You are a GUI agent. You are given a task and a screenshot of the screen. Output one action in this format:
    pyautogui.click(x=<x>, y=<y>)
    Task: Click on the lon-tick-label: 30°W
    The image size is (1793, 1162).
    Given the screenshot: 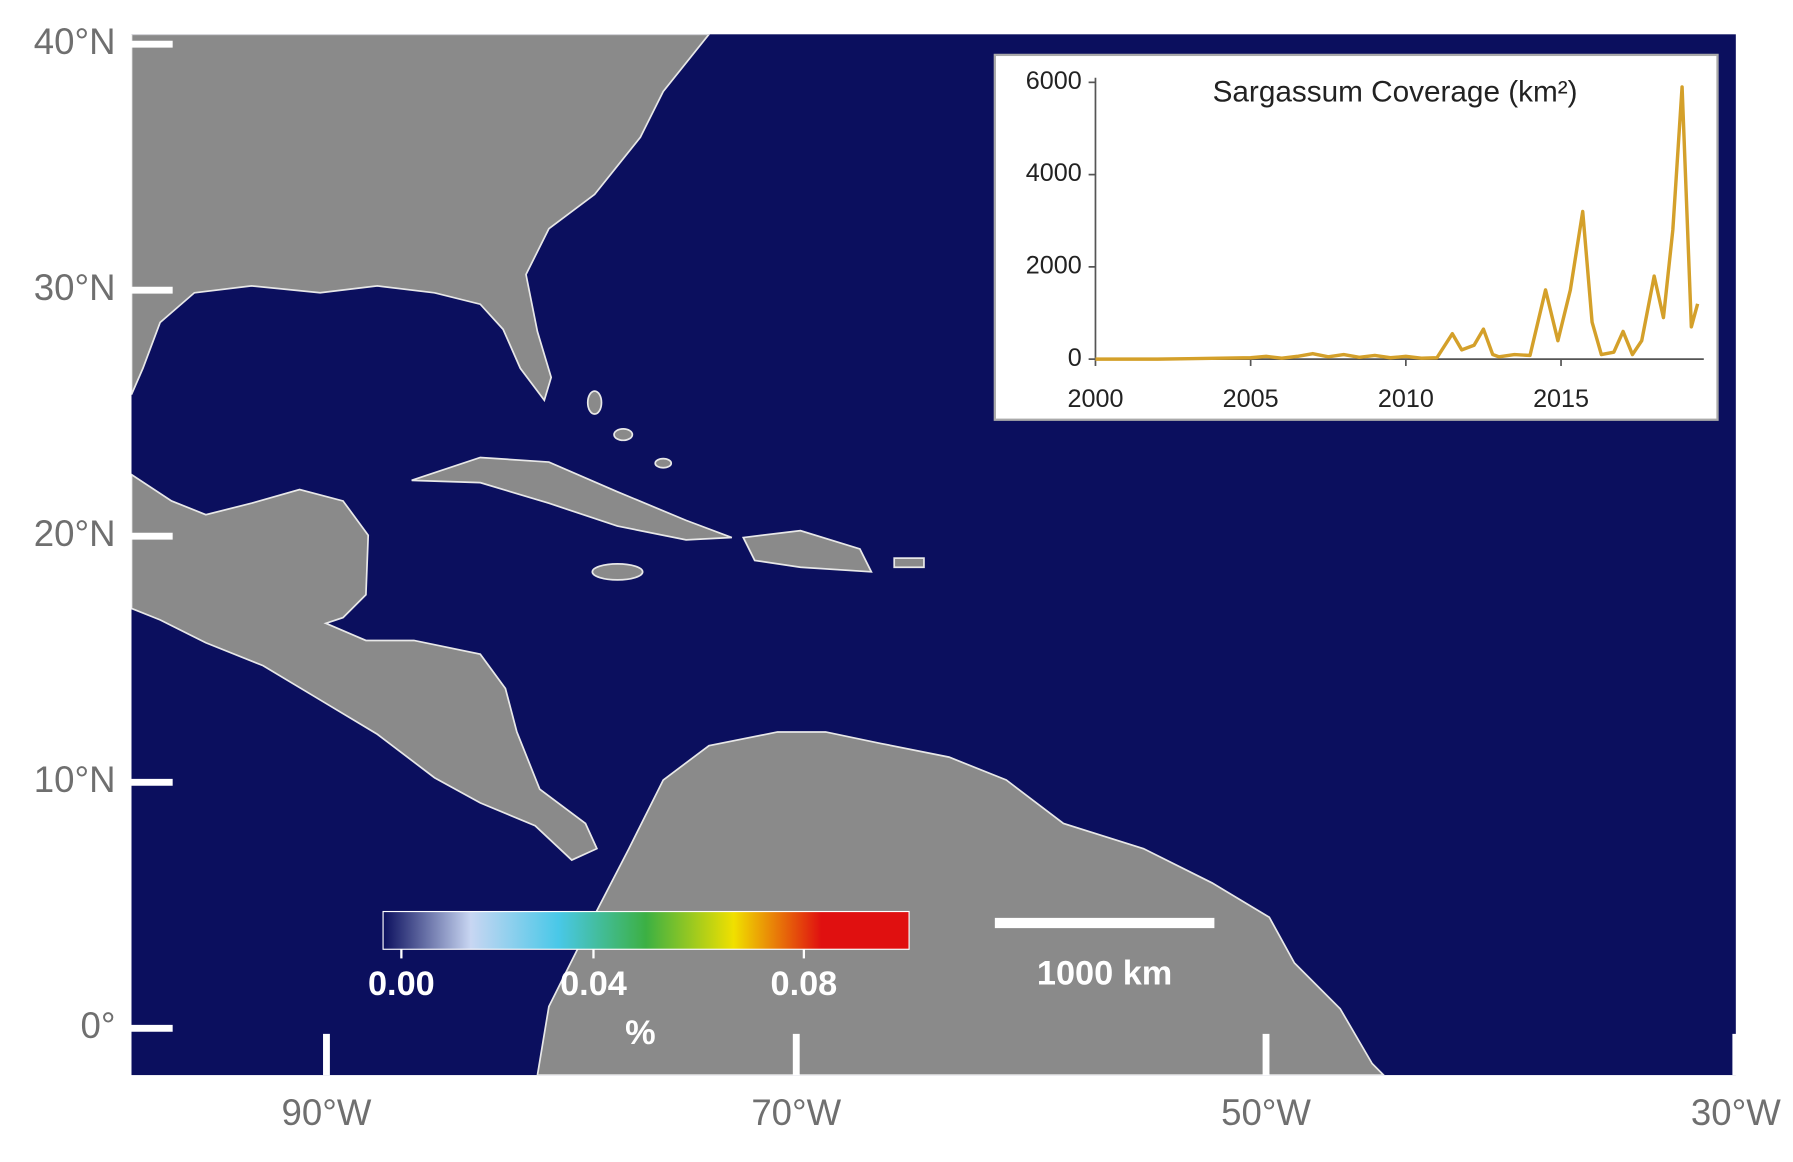 What is the action you would take?
    pyautogui.click(x=1736, y=1112)
    